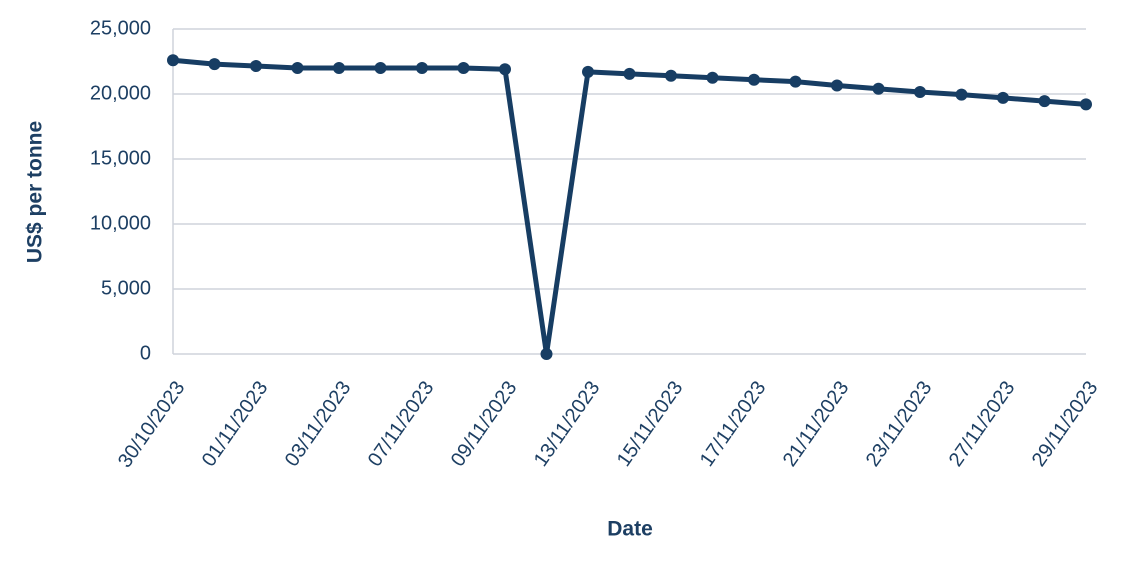 The image size is (1122, 577). I want to click on x-tick-label: 30/10/2023, so click(151, 424).